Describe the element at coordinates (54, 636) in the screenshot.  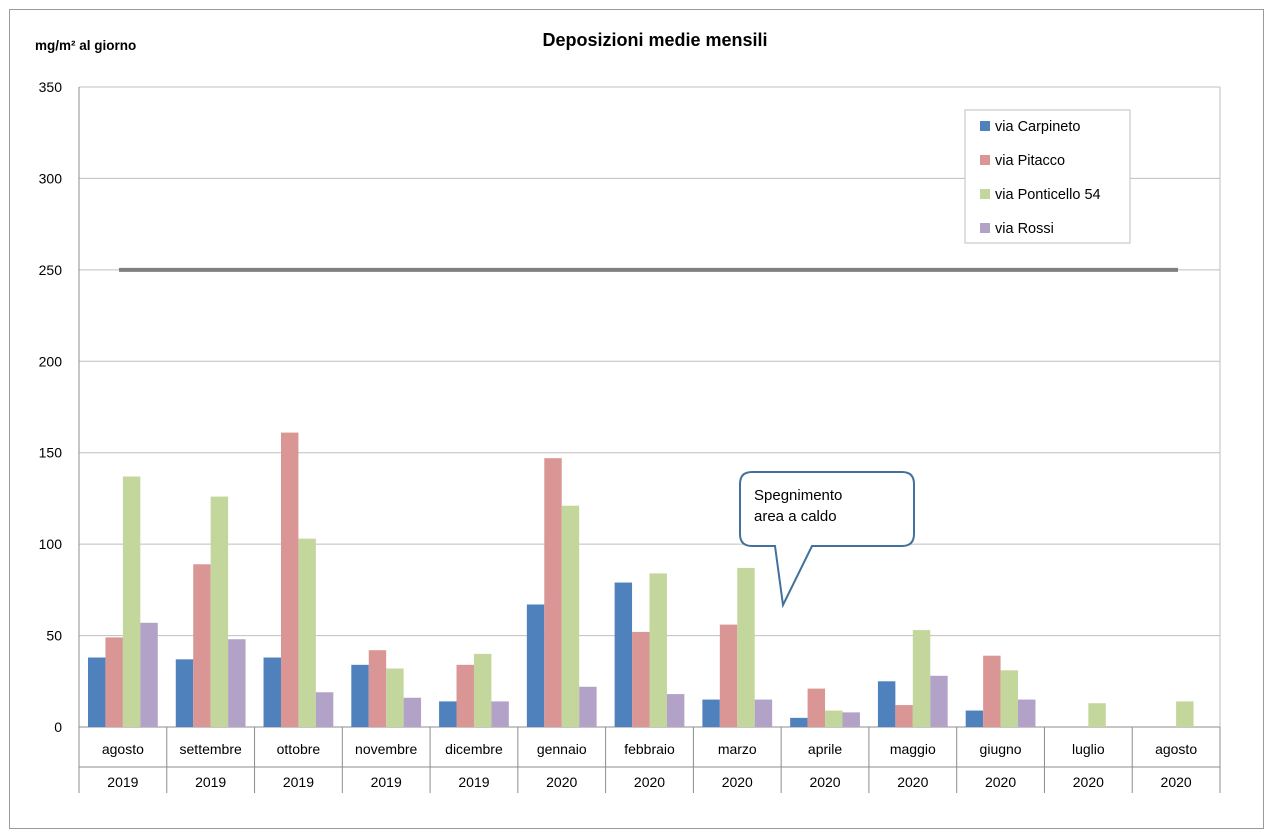
I see `y-tick-label: 50` at that location.